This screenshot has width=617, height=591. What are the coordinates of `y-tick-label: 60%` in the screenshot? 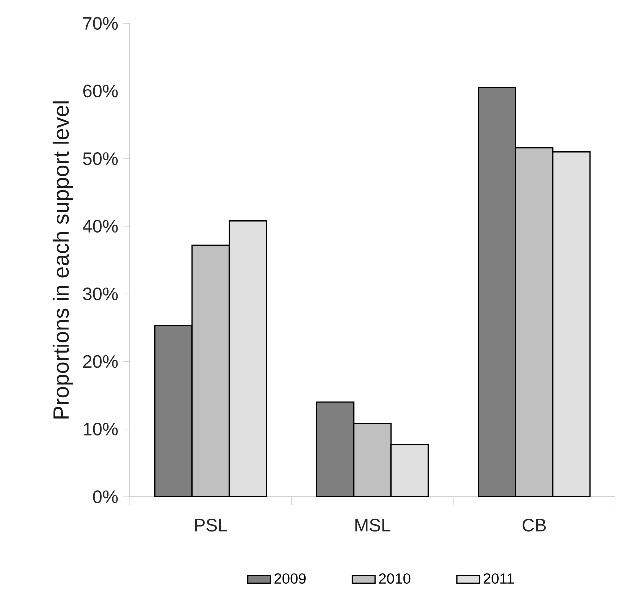 It's located at (101, 91).